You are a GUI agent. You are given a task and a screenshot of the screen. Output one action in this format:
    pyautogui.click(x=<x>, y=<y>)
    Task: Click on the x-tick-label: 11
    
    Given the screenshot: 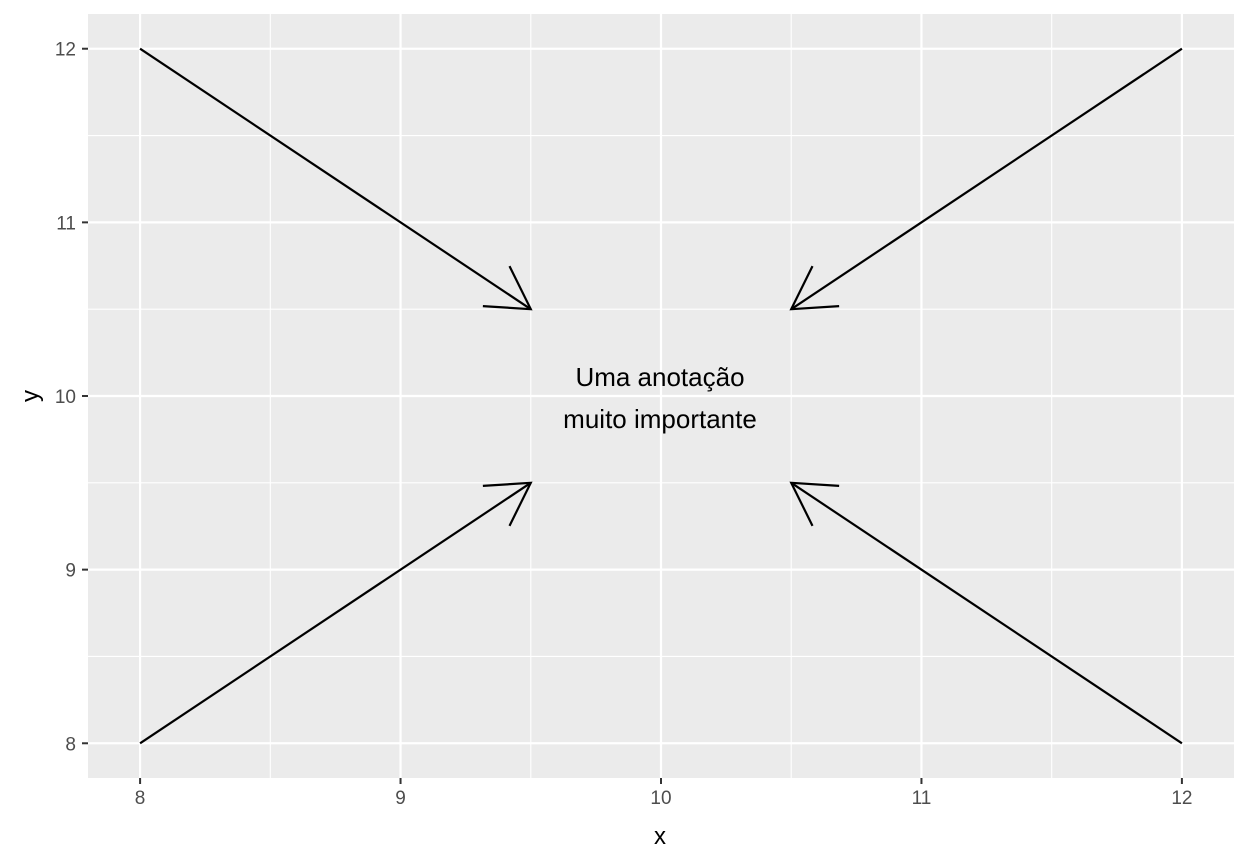 What is the action you would take?
    pyautogui.click(x=922, y=798)
    